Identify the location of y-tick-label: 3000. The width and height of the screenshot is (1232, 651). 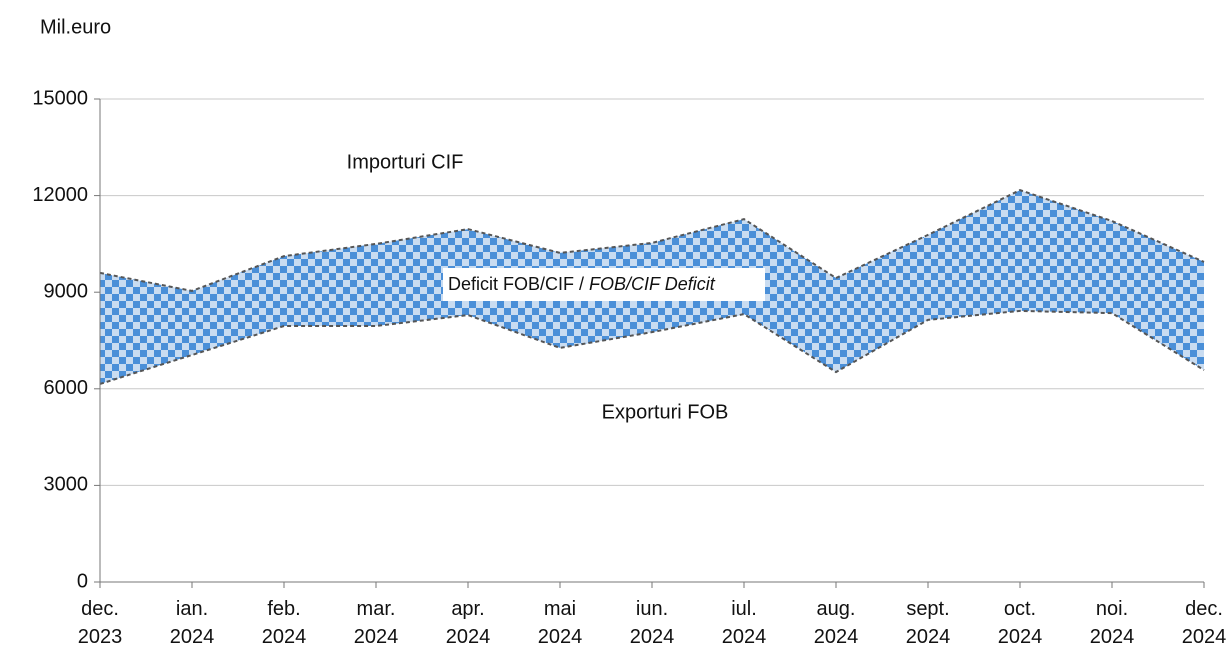
(66, 485).